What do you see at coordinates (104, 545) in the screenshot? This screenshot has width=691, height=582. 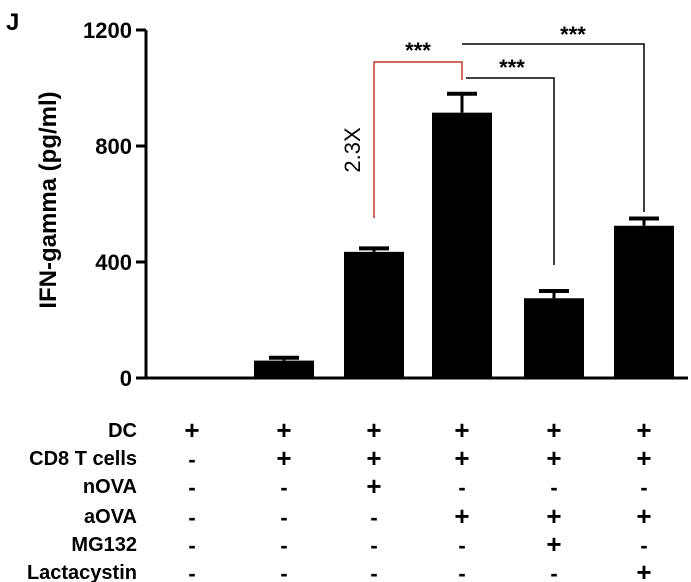 I see `condition-row-label: MG132` at bounding box center [104, 545].